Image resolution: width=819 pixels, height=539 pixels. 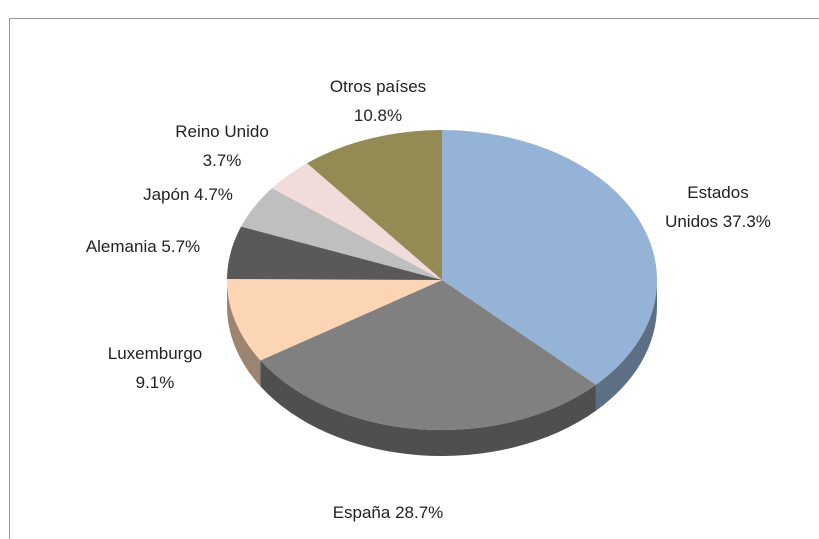 What do you see at coordinates (419, 512) in the screenshot?
I see `value-label: 28.7%` at bounding box center [419, 512].